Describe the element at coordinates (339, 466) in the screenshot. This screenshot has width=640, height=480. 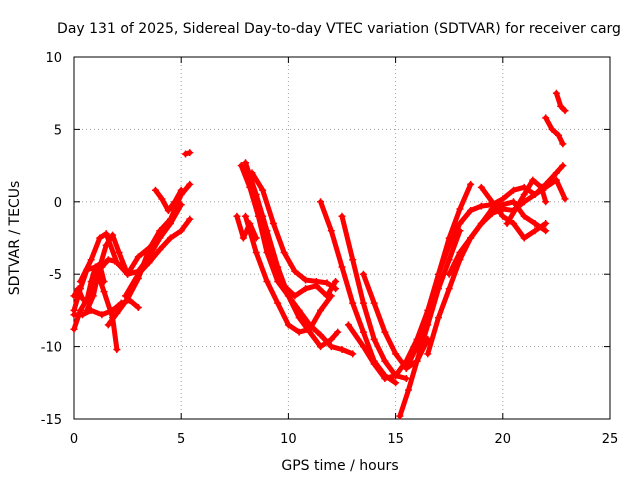
I see `x-axis-label: GPS time / hours` at that location.